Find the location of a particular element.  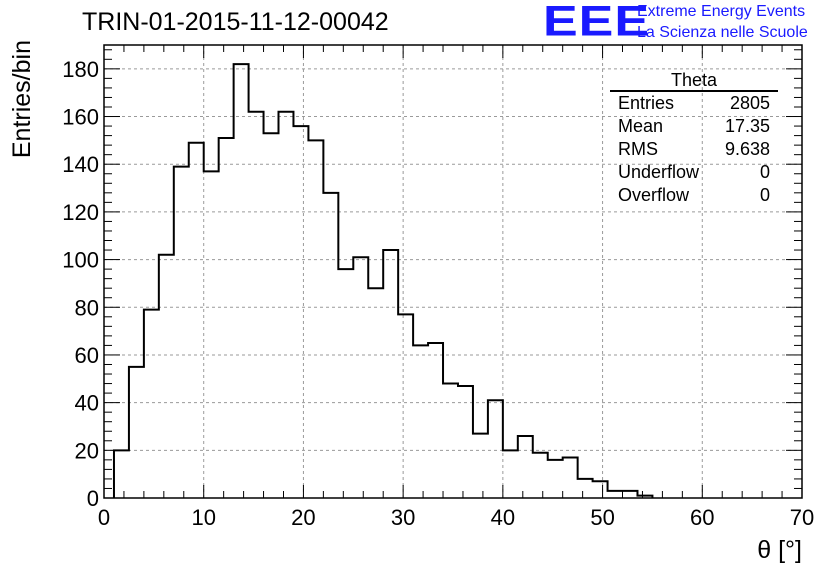

stats-row-rms: RMS 9.638 is located at coordinates (694, 149).